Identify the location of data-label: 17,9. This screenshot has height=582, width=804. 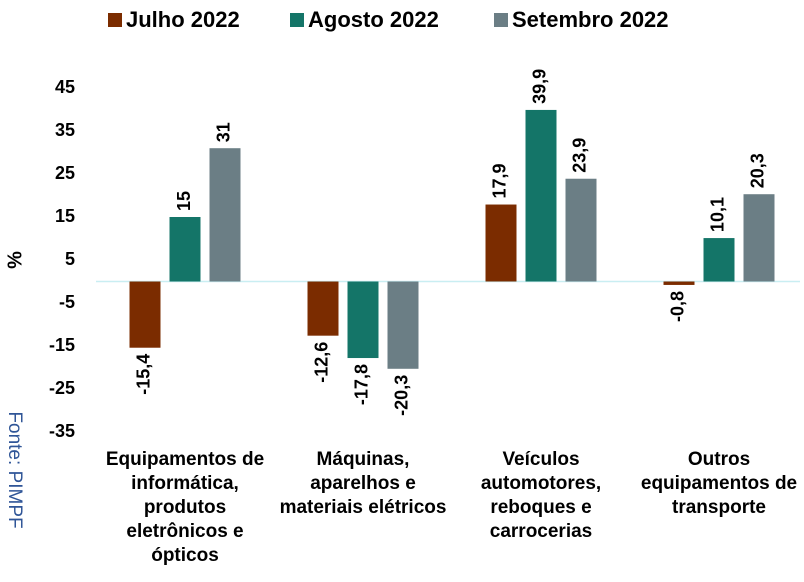
(500, 180).